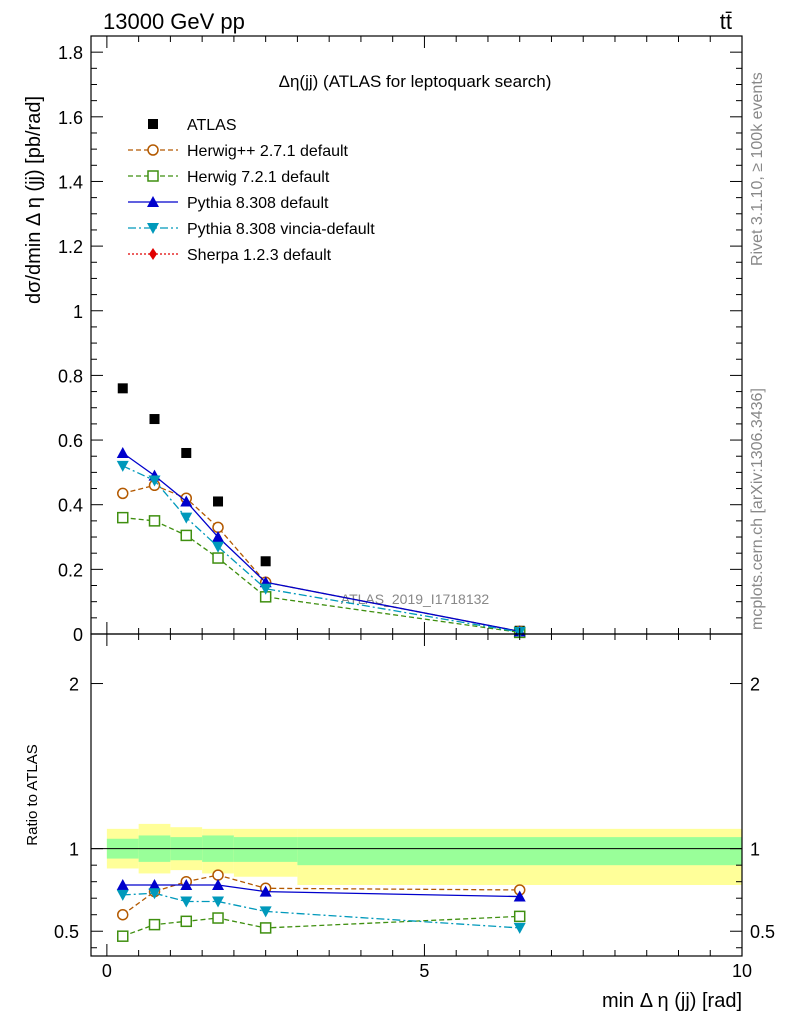  What do you see at coordinates (415, 81) in the screenshot?
I see `plot-title: Δη(jj) (ATLAS for leptoquark search)` at bounding box center [415, 81].